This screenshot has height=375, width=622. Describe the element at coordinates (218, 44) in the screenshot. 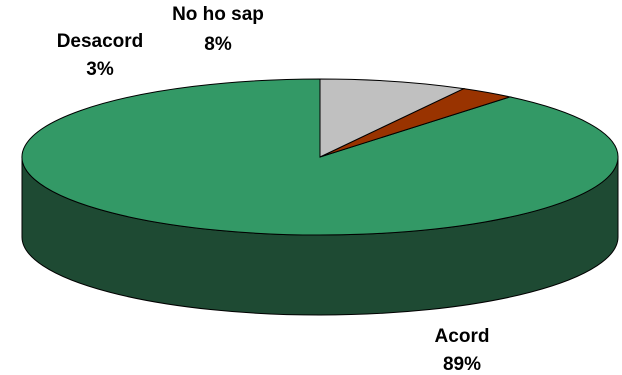

I see `slice-value-no-ho-sap: 8%` at that location.